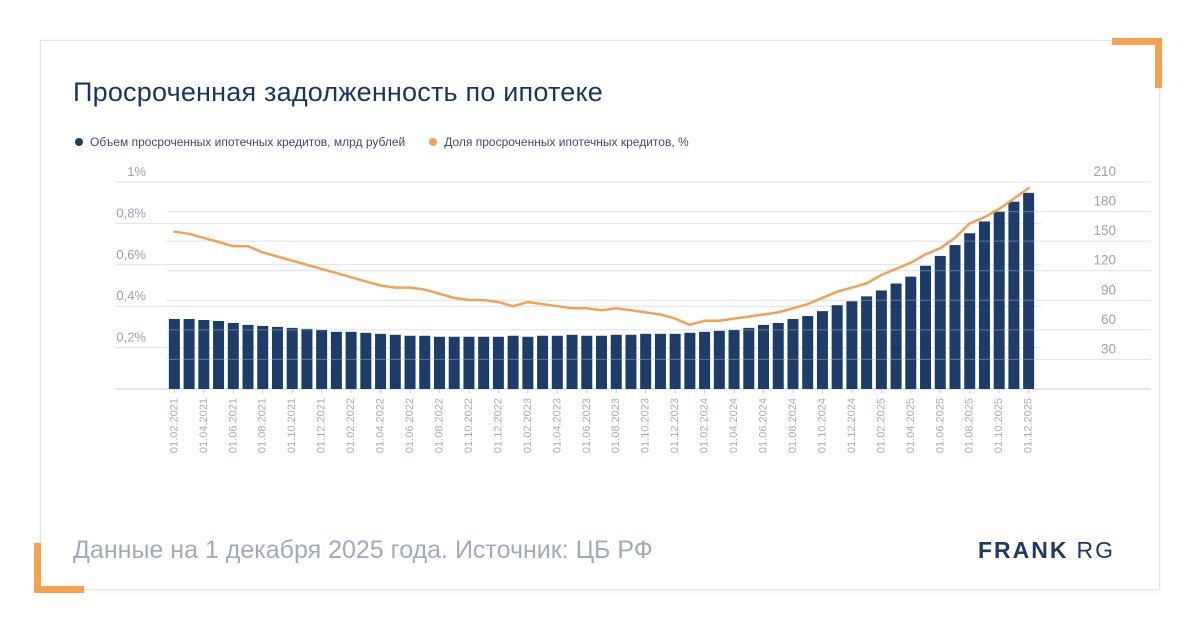 The height and width of the screenshot is (630, 1200). What do you see at coordinates (1046, 550) in the screenshot?
I see `frank-rg-logo: FRANK RG` at bounding box center [1046, 550].